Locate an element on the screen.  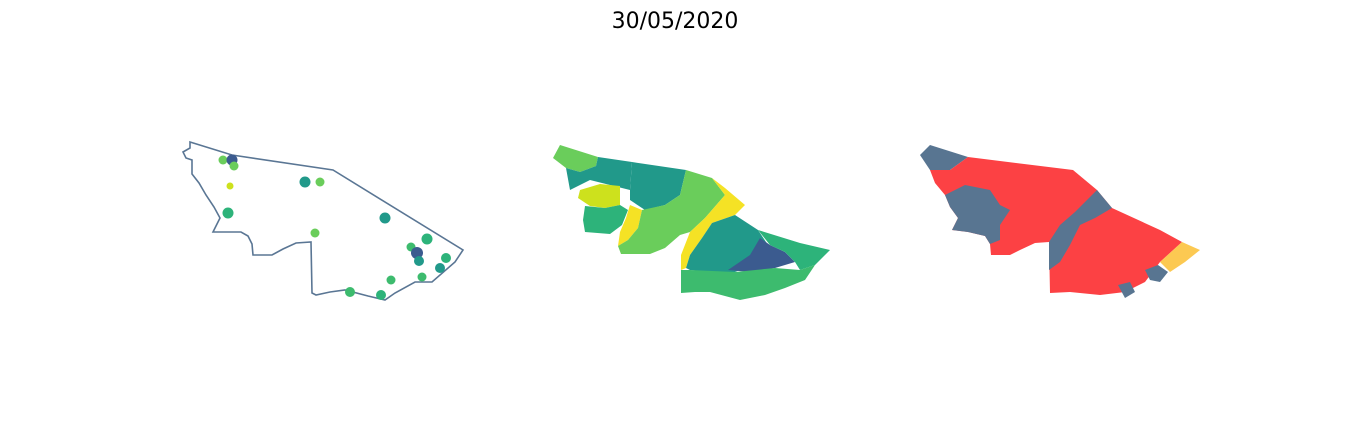
region-west-teal is located at coordinates (599, 173).